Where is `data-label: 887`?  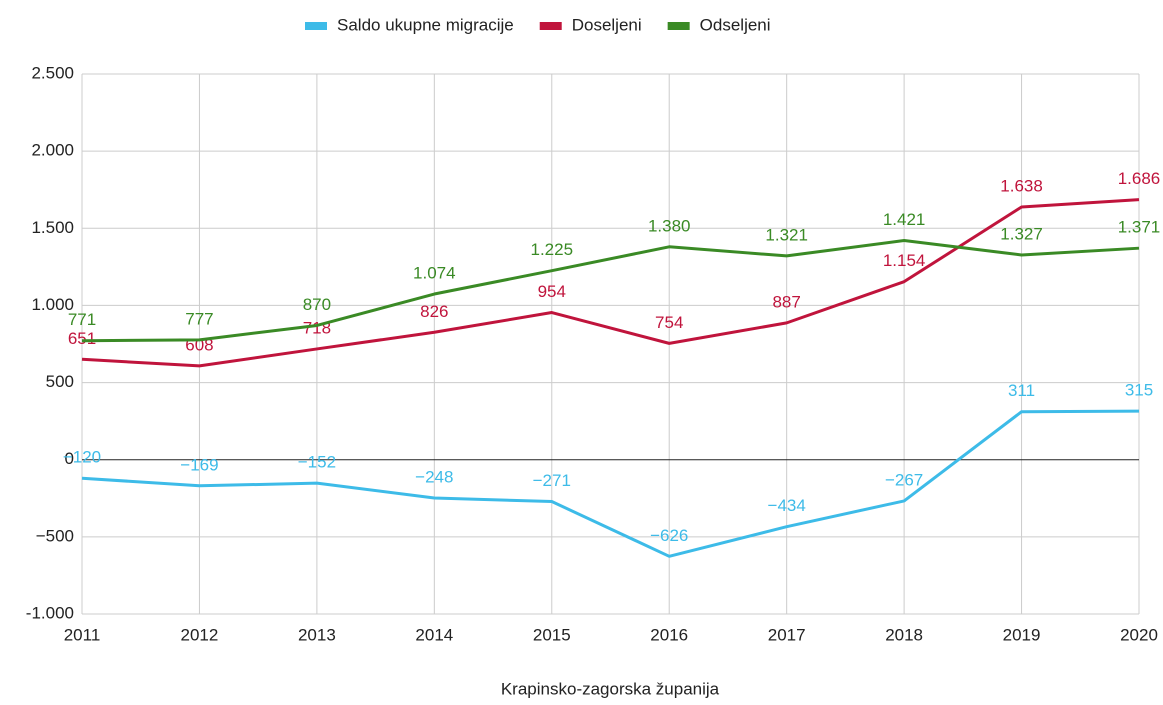
data-label: 887 is located at coordinates (786, 301).